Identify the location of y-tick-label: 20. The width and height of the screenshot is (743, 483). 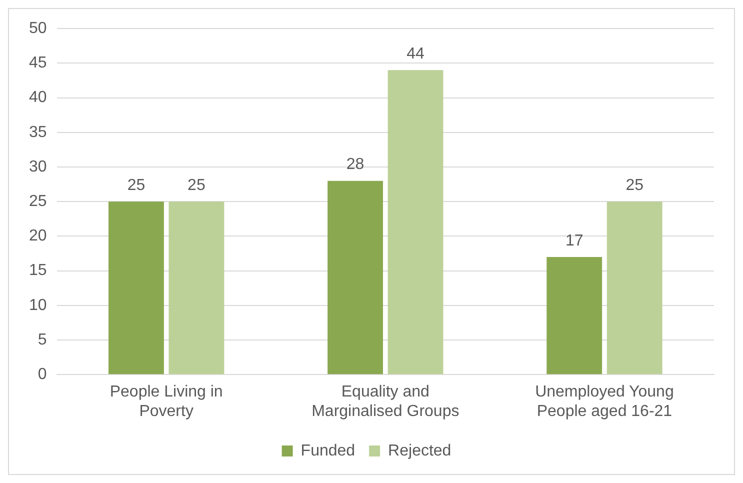
(38, 236).